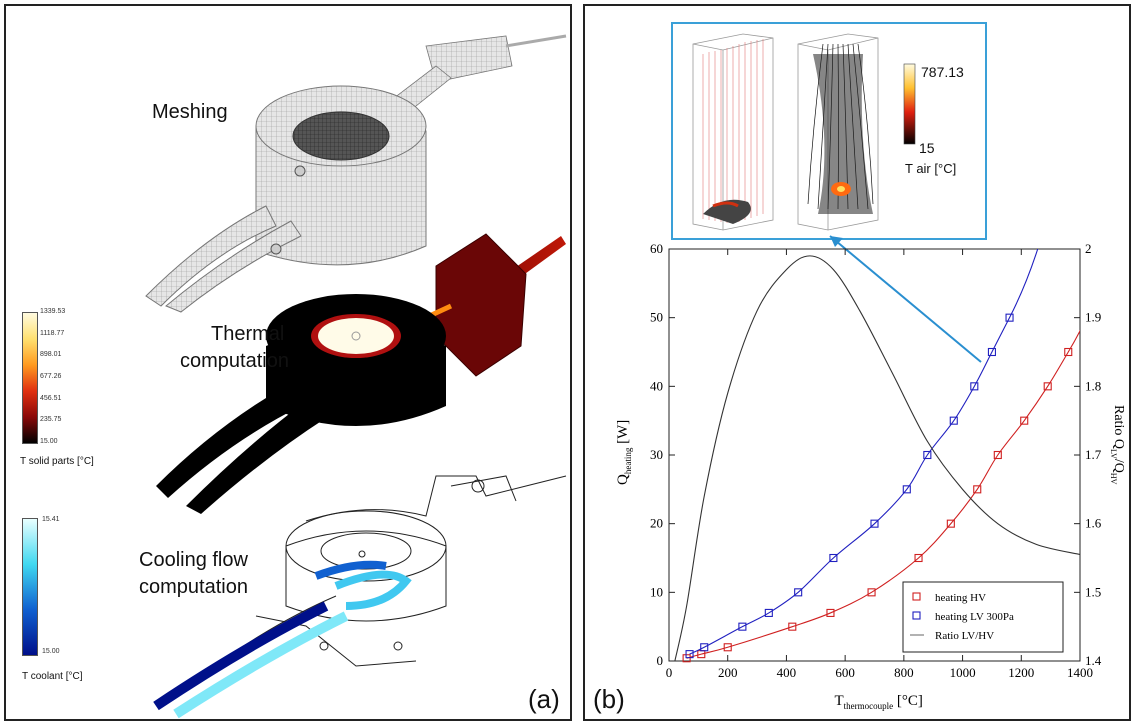 The width and height of the screenshot is (1135, 725). I want to click on thermal-label-line1: Thermal, so click(248, 334).